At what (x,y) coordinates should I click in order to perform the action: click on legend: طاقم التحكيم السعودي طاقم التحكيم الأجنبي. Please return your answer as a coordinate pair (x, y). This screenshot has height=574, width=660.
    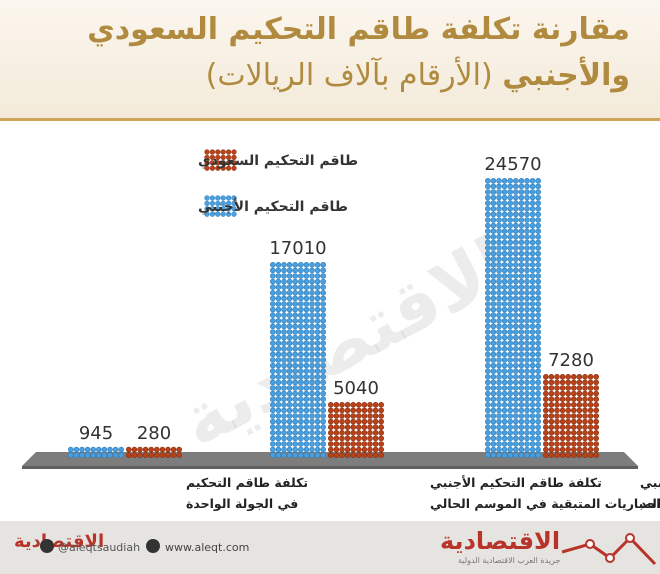
    Looking at the image, I should click on (278, 183).